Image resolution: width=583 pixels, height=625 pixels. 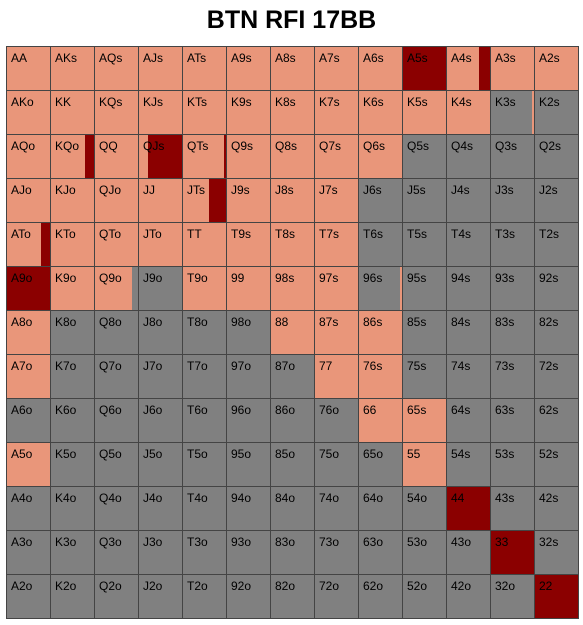 I want to click on hand-cell: Q3s, so click(x=512, y=156).